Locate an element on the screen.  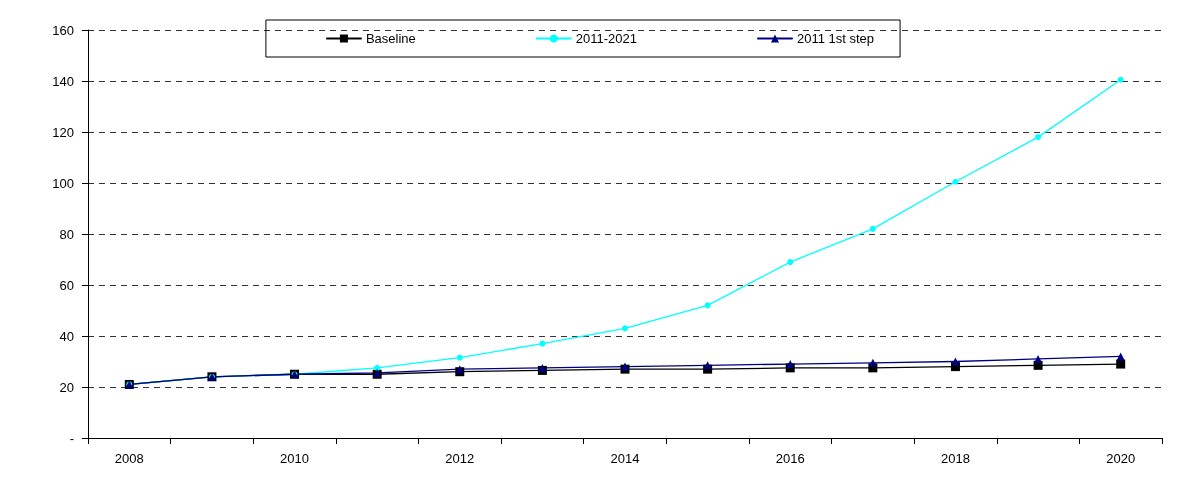
y-tick-label: 160 is located at coordinates (63, 30).